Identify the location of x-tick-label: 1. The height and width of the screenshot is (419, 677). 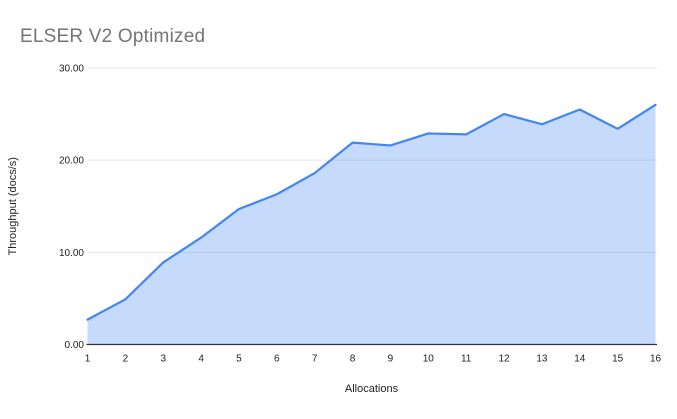
(88, 359).